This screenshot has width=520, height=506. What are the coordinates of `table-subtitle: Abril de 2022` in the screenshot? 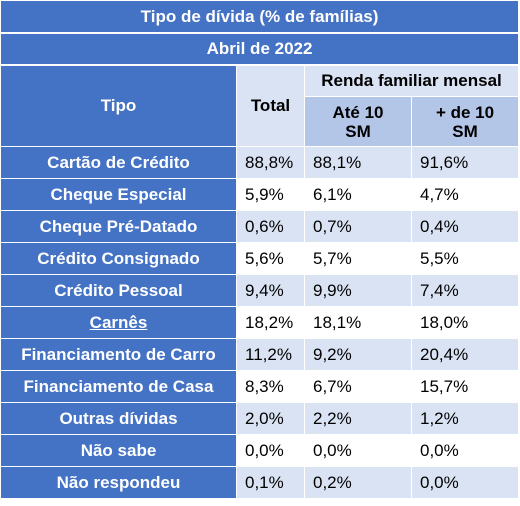 It's located at (260, 49).